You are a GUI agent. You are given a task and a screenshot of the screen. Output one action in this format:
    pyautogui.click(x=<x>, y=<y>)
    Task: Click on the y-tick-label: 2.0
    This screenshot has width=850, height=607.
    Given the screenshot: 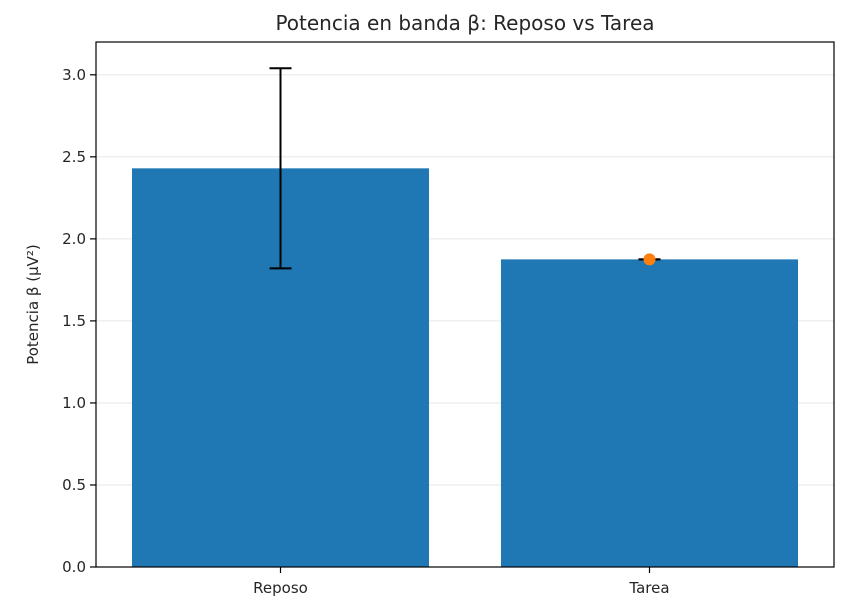 What is the action you would take?
    pyautogui.click(x=74, y=239)
    